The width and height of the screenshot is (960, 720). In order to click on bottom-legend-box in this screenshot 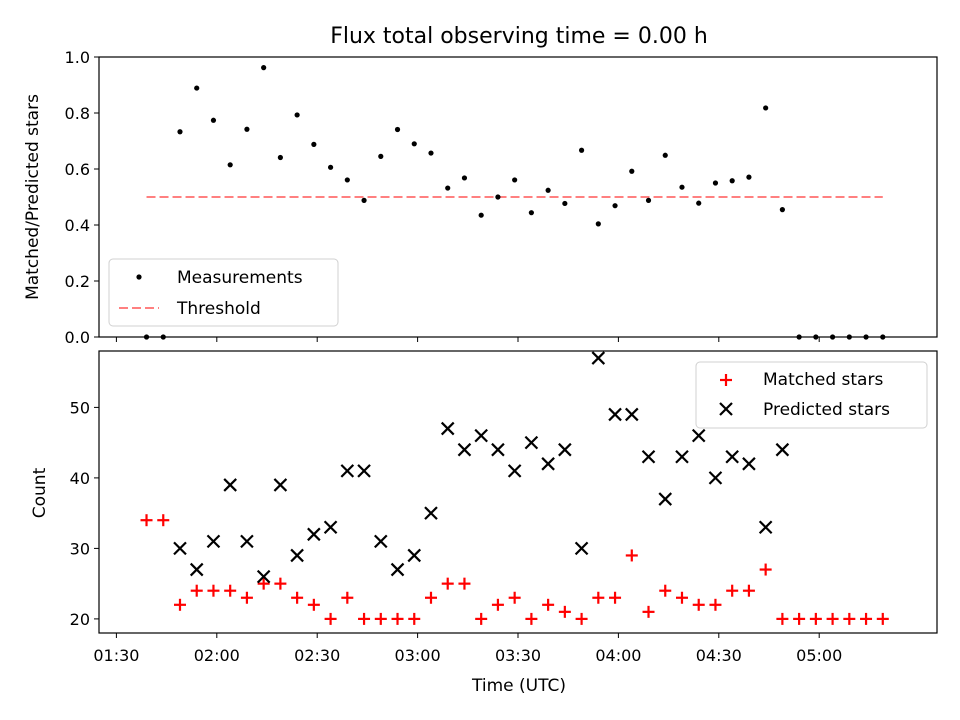, I will do `click(811, 395)`.